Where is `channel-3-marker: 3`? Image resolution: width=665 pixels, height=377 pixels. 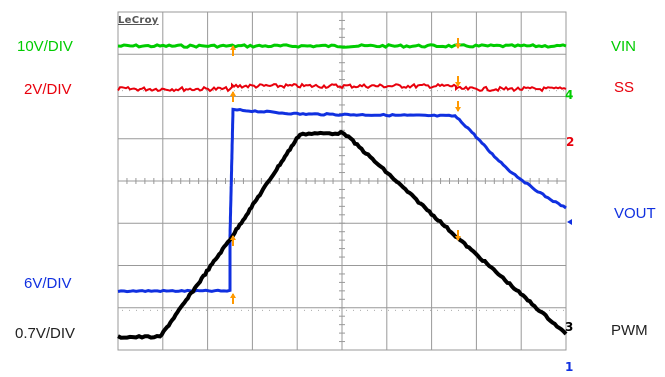
channel-3-marker: 3 is located at coordinates (569, 327).